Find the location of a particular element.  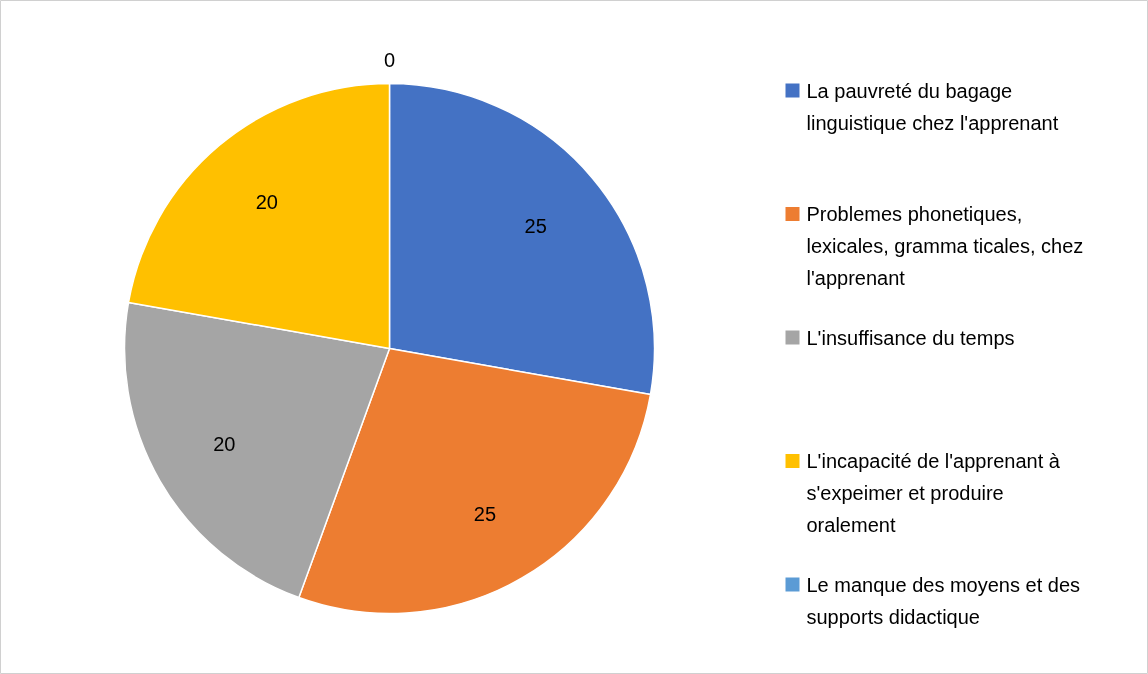

legend-label: La pauvreté du bagage linguistique chez l'apprenant is located at coordinates (932, 106).